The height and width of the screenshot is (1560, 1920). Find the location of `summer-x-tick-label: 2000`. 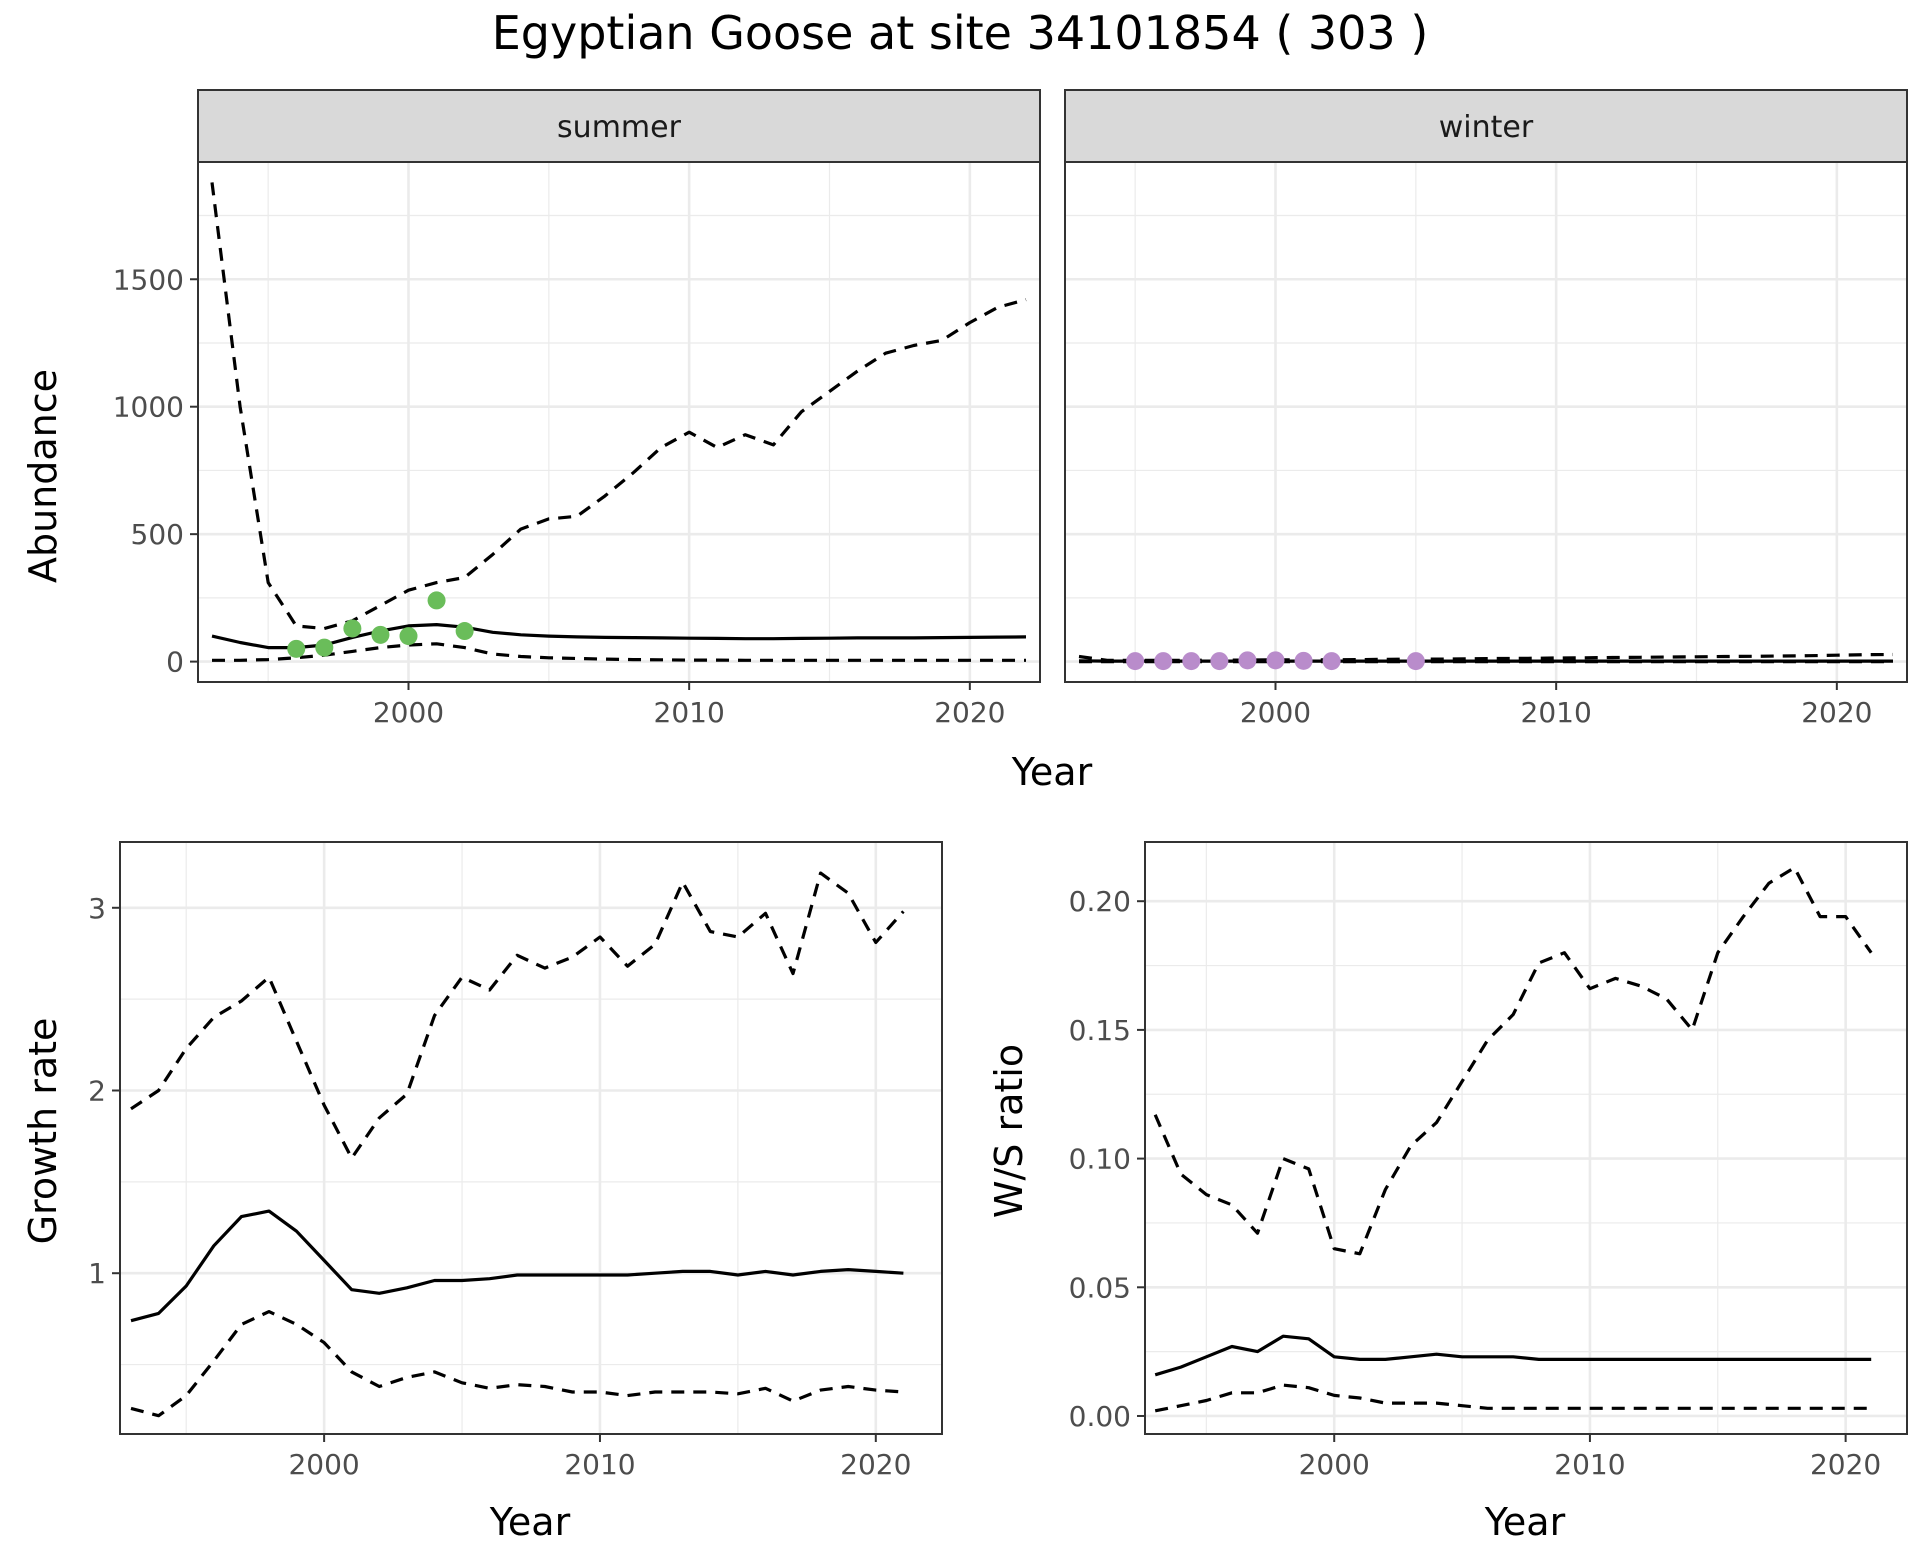

summer-x-tick-label: 2000 is located at coordinates (408, 712).